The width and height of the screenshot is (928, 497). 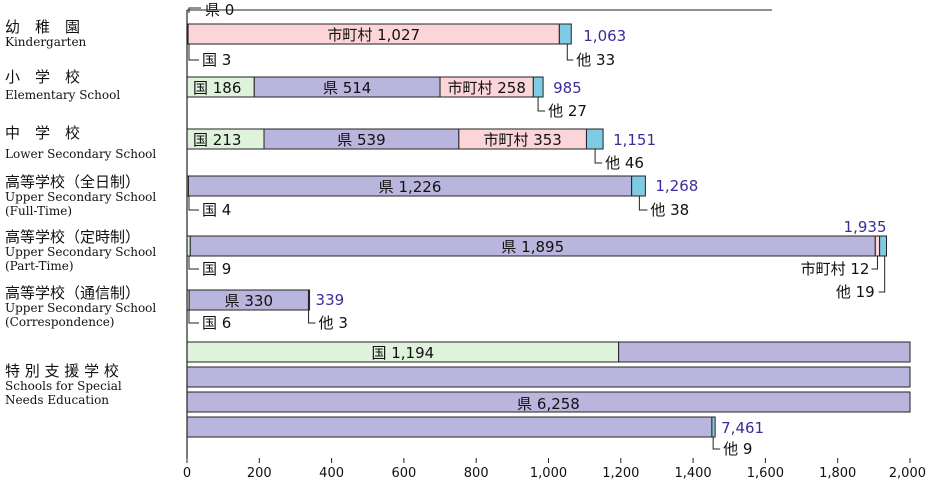 I want to click on segment-label-other: 他 19, so click(x=855, y=292).